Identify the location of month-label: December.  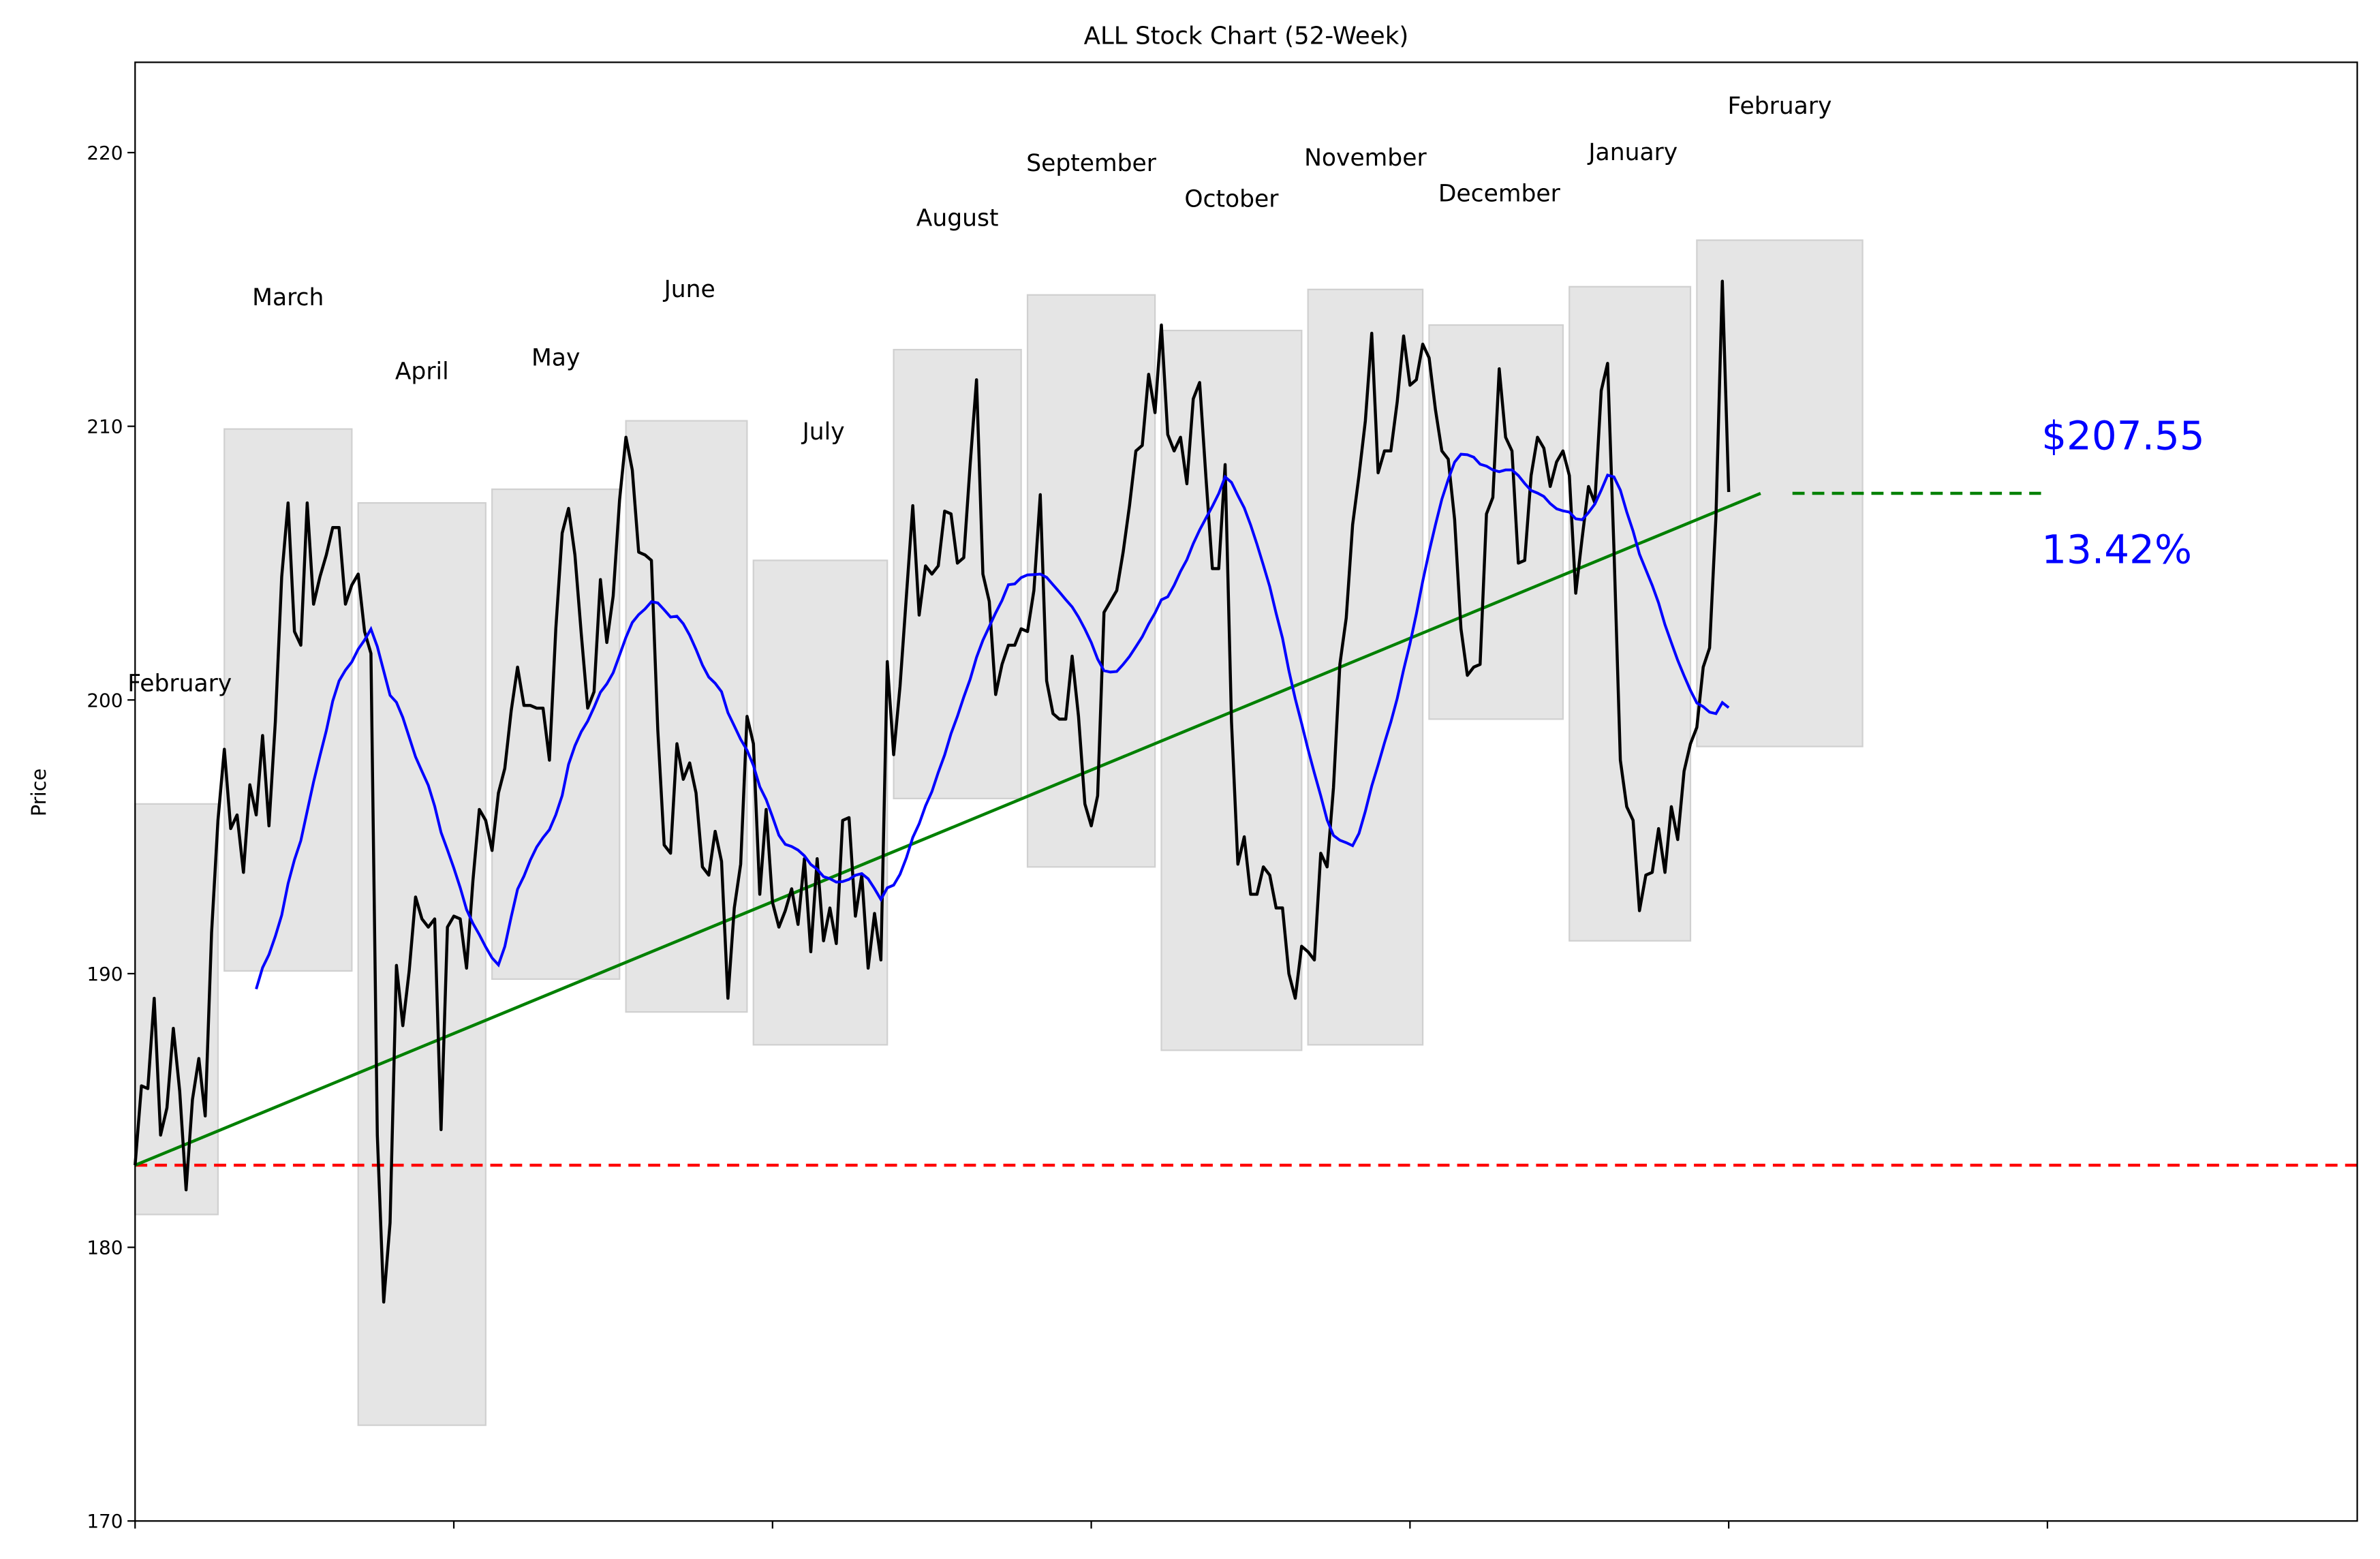
(1499, 193).